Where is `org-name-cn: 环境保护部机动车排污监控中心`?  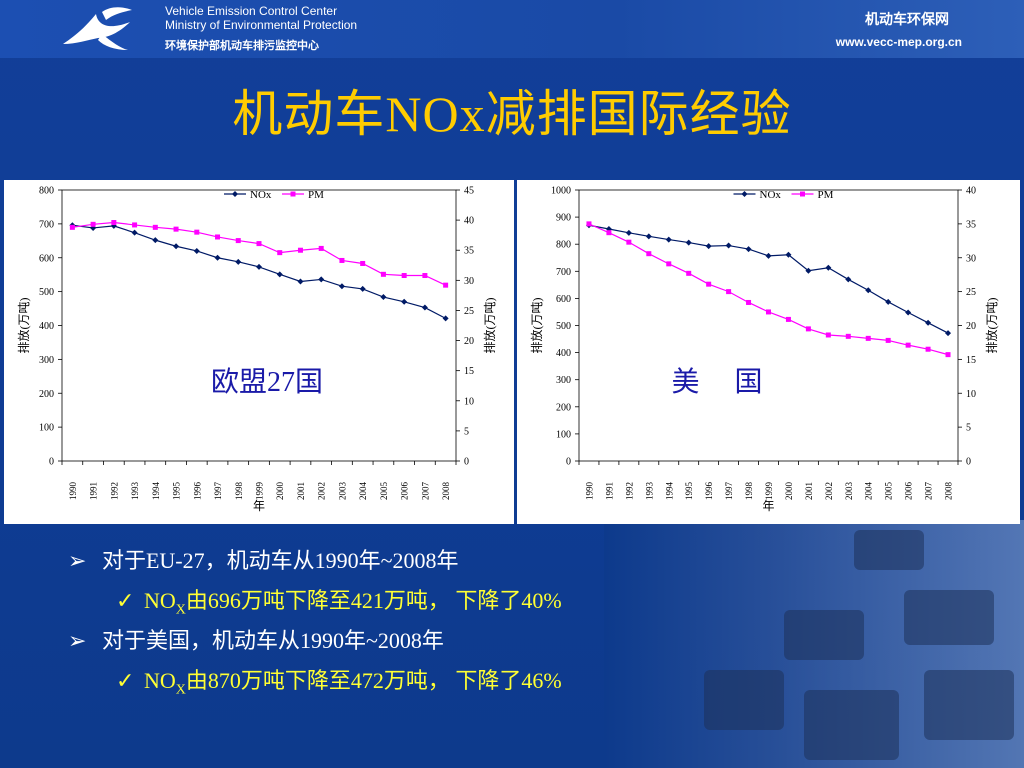
org-name-cn: 环境保护部机动车排污监控中心 is located at coordinates (242, 45).